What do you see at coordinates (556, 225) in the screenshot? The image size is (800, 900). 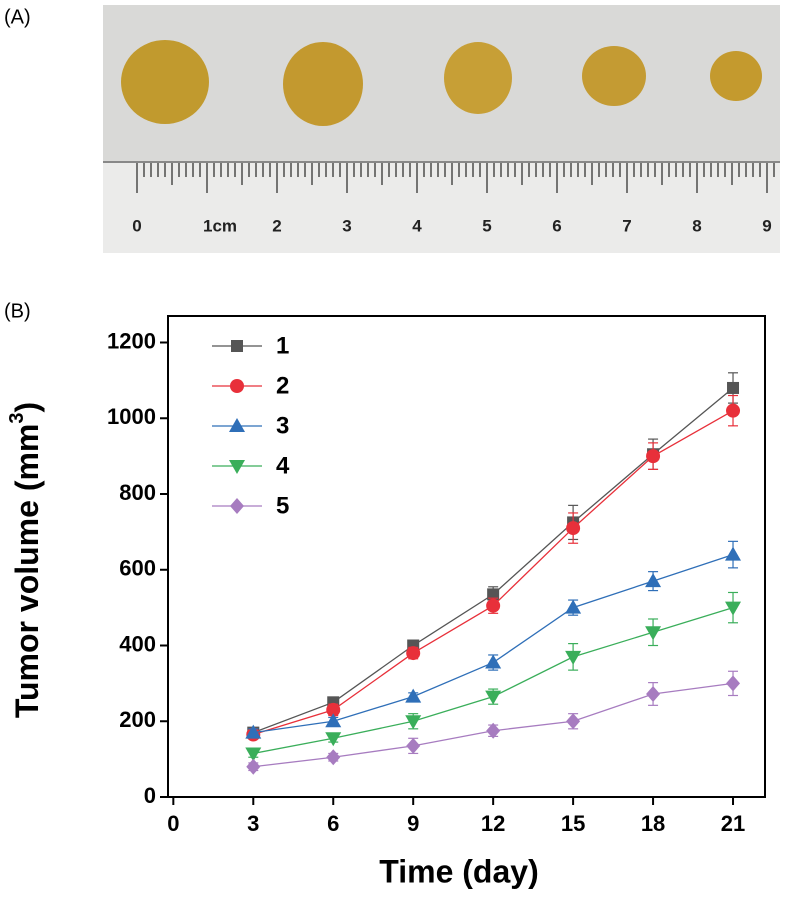 I see `ruler-label: 6` at bounding box center [556, 225].